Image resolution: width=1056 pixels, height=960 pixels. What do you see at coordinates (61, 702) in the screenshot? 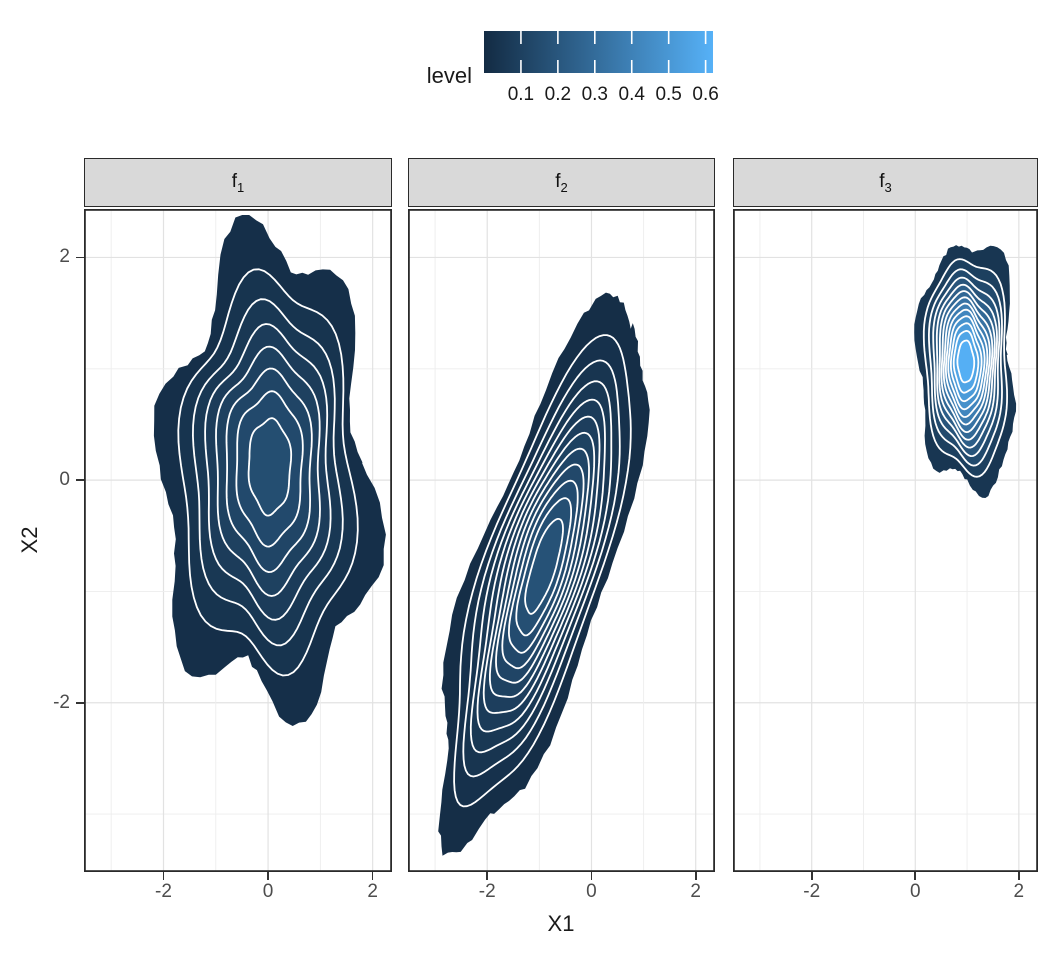
I see `y-axis-tick-label: -2` at bounding box center [61, 702].